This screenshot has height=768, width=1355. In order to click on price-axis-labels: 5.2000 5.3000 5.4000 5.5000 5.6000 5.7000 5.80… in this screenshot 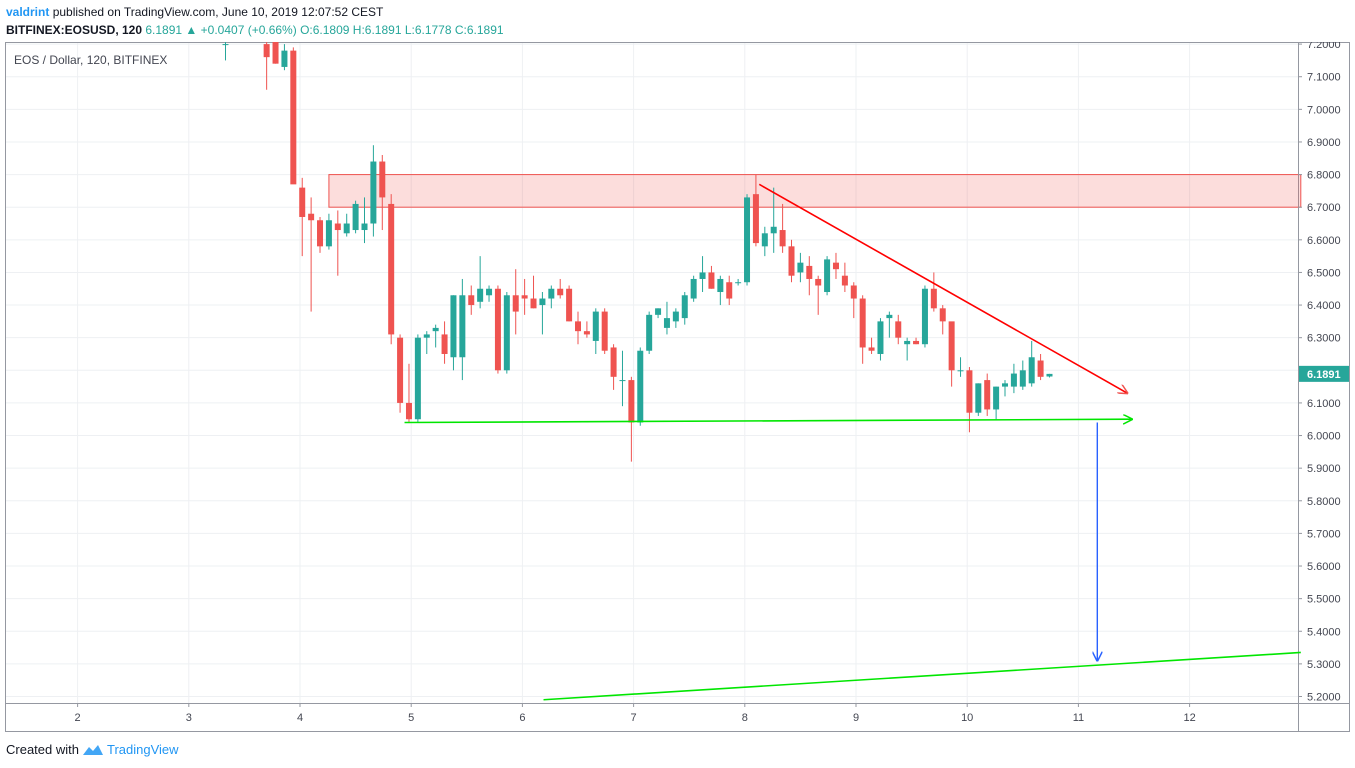, I will do `click(1319, 373)`.